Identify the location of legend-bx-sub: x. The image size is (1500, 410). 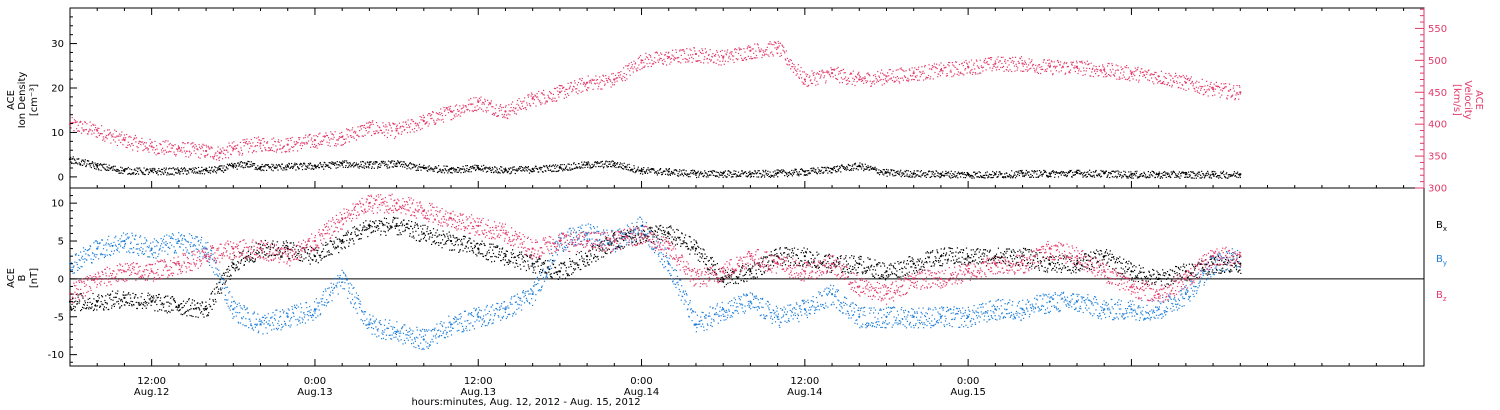
(1445, 229).